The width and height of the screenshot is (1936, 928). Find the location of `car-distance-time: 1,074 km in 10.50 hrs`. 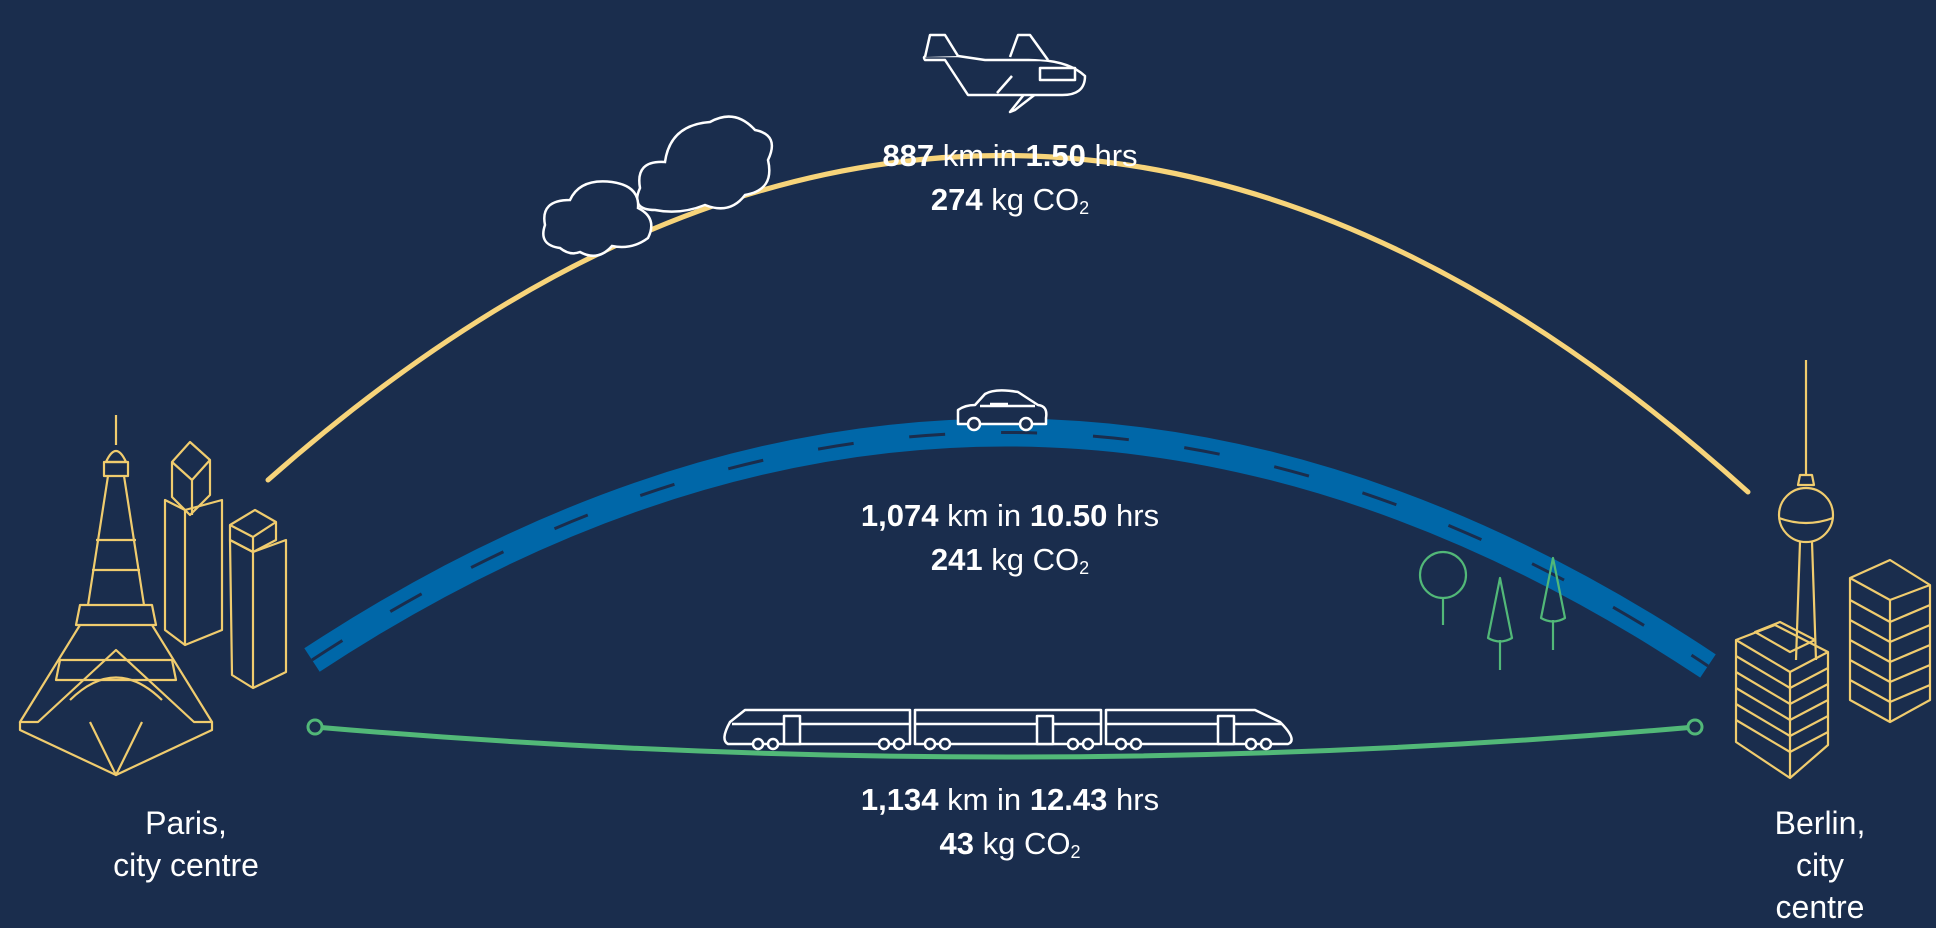

car-distance-time: 1,074 km in 10.50 hrs is located at coordinates (1010, 516).